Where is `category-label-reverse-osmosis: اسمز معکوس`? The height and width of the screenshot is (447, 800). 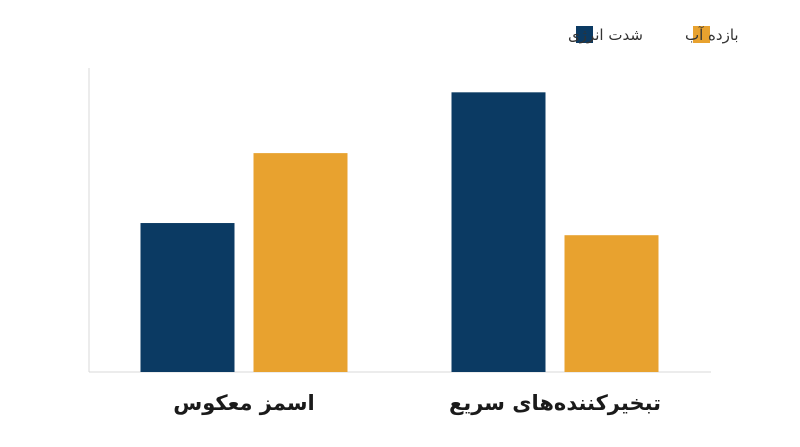 category-label-reverse-osmosis: اسمز معکوس is located at coordinates (244, 403).